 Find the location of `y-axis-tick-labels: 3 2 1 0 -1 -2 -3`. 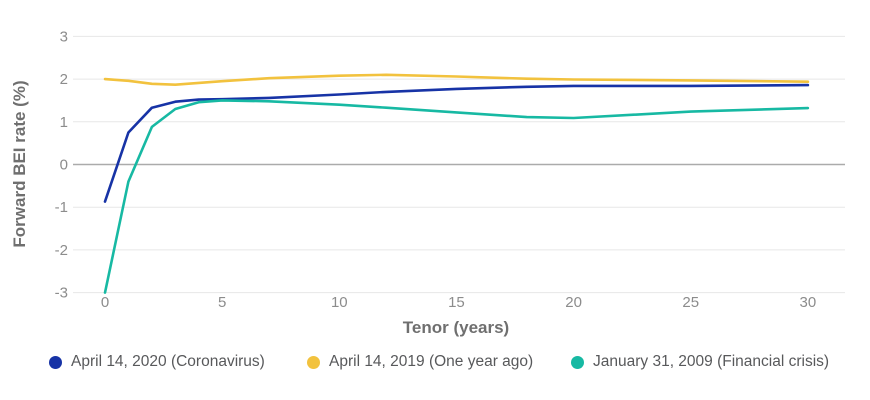

y-axis-tick-labels: 3 2 1 0 -1 -2 -3 is located at coordinates (61, 164).